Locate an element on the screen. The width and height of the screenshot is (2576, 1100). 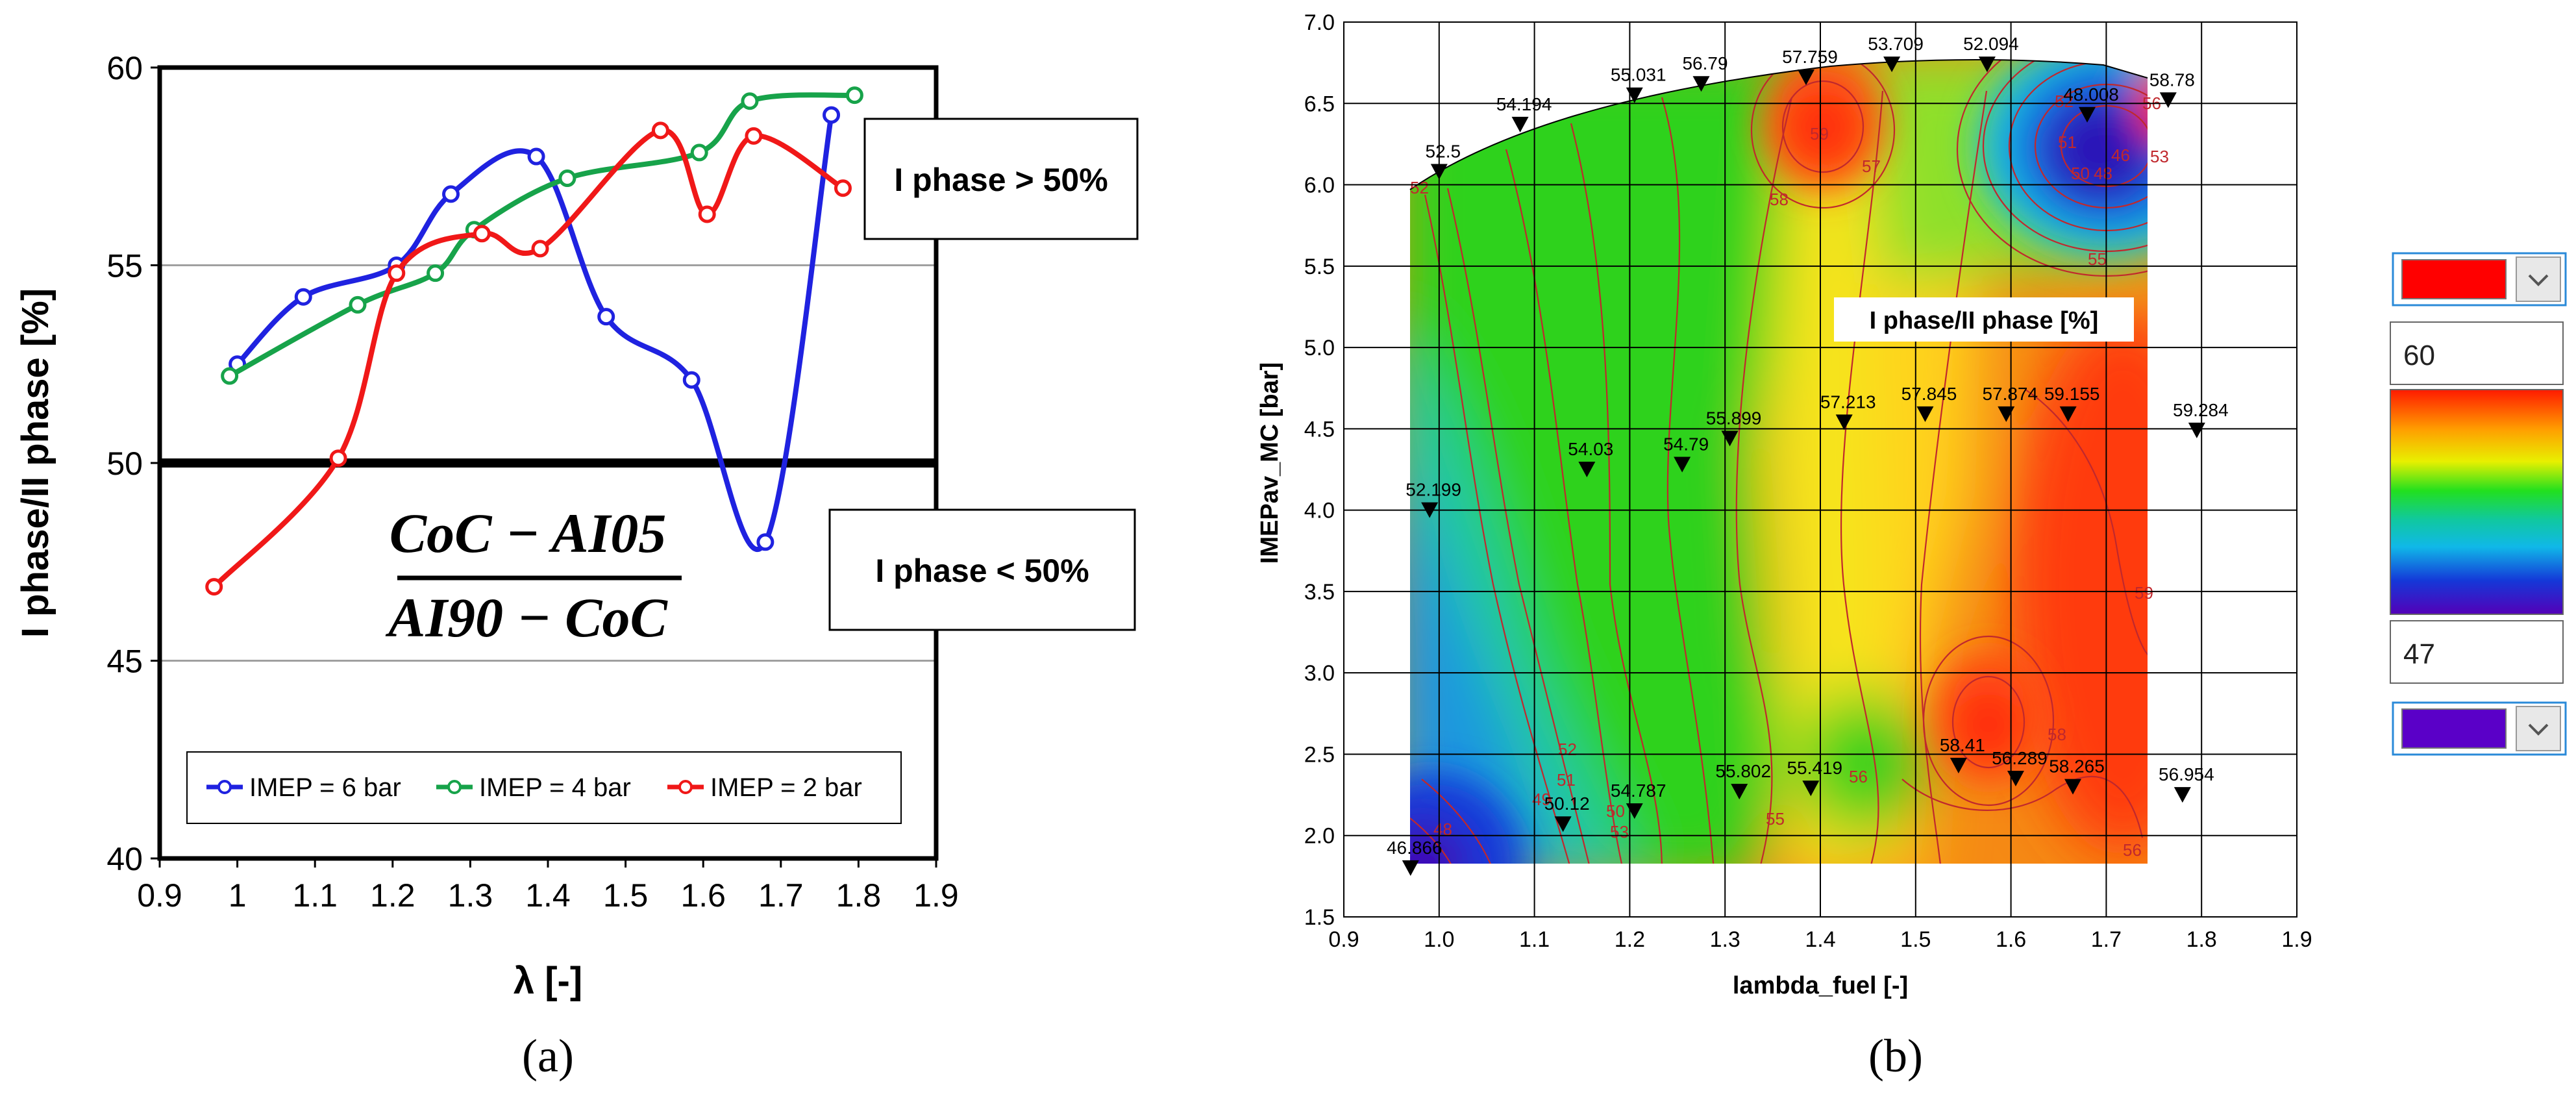
max-dropdown-button is located at coordinates (2538, 279).